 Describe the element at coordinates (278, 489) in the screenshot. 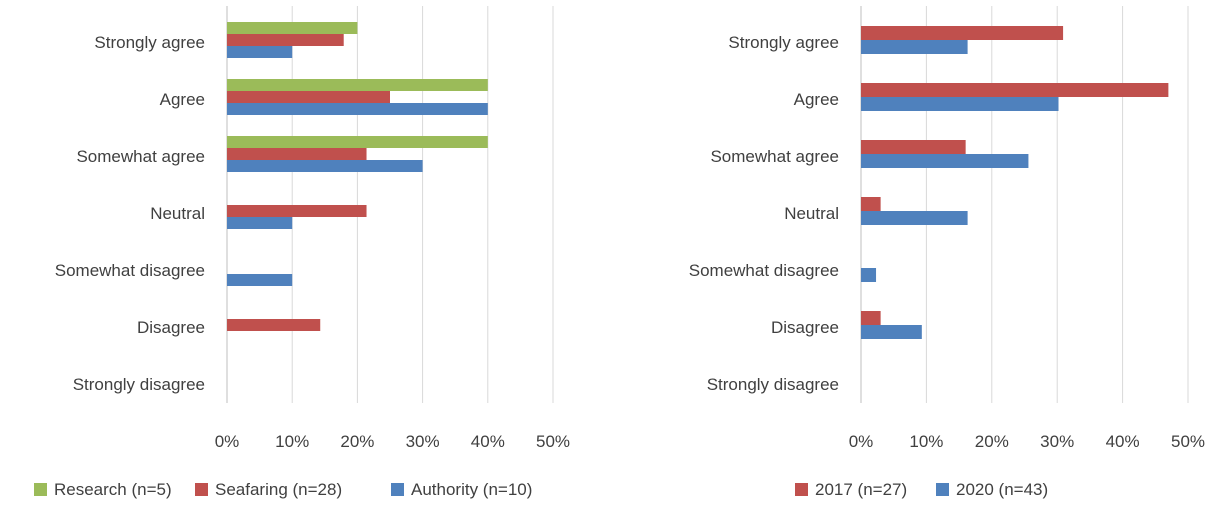

I see `legend-label: Seafaring (n=28)` at that location.